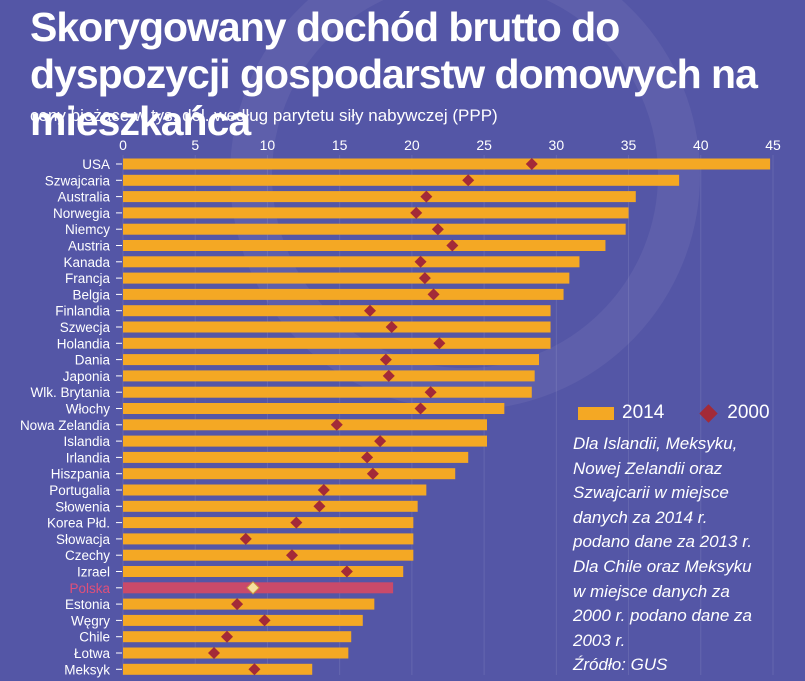 This screenshot has width=805, height=681. What do you see at coordinates (88, 409) in the screenshot?
I see `category-label: Włochy` at bounding box center [88, 409].